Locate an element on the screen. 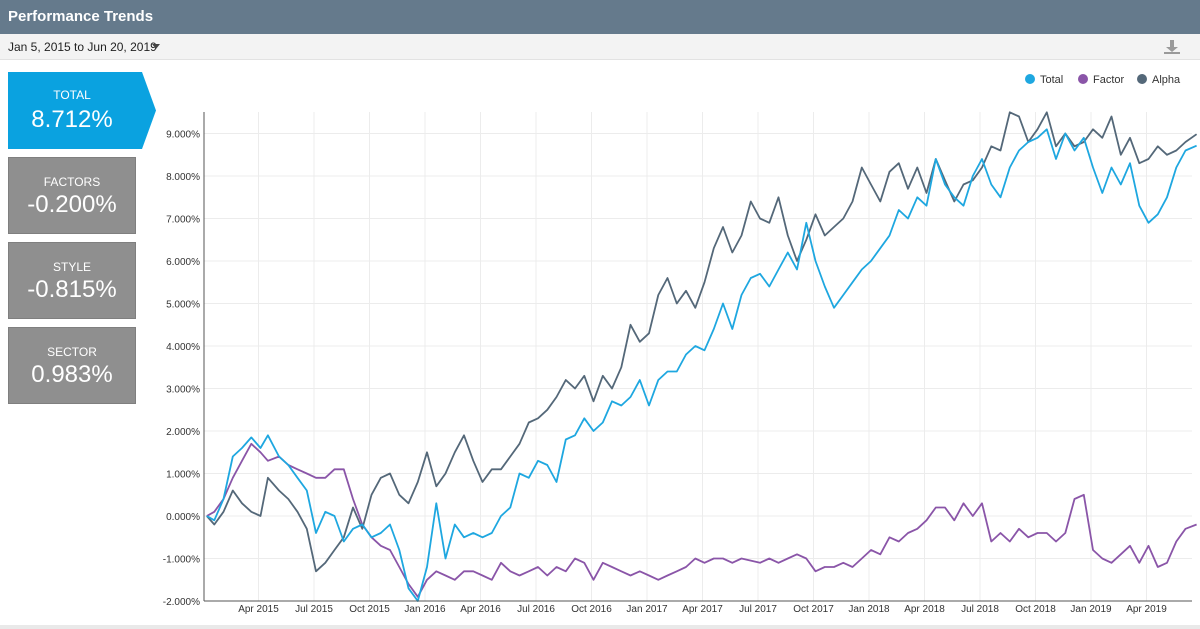 This screenshot has height=629, width=1200. sector-panel: SECTOR 0.983% is located at coordinates (72, 365).